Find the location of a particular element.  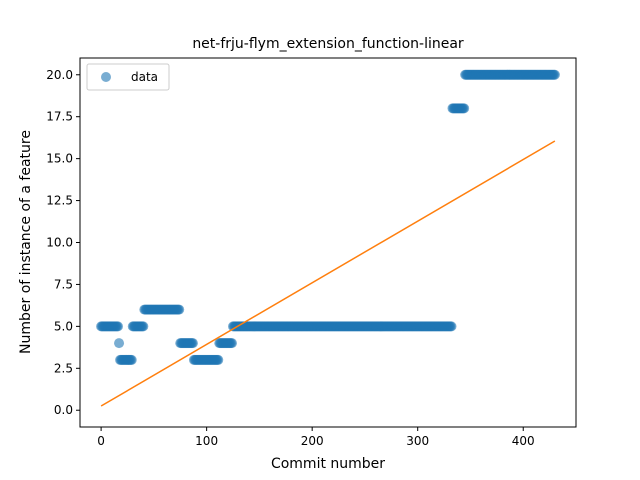

chart-title: net-frju-flym_extension_function-linear is located at coordinates (328, 44).